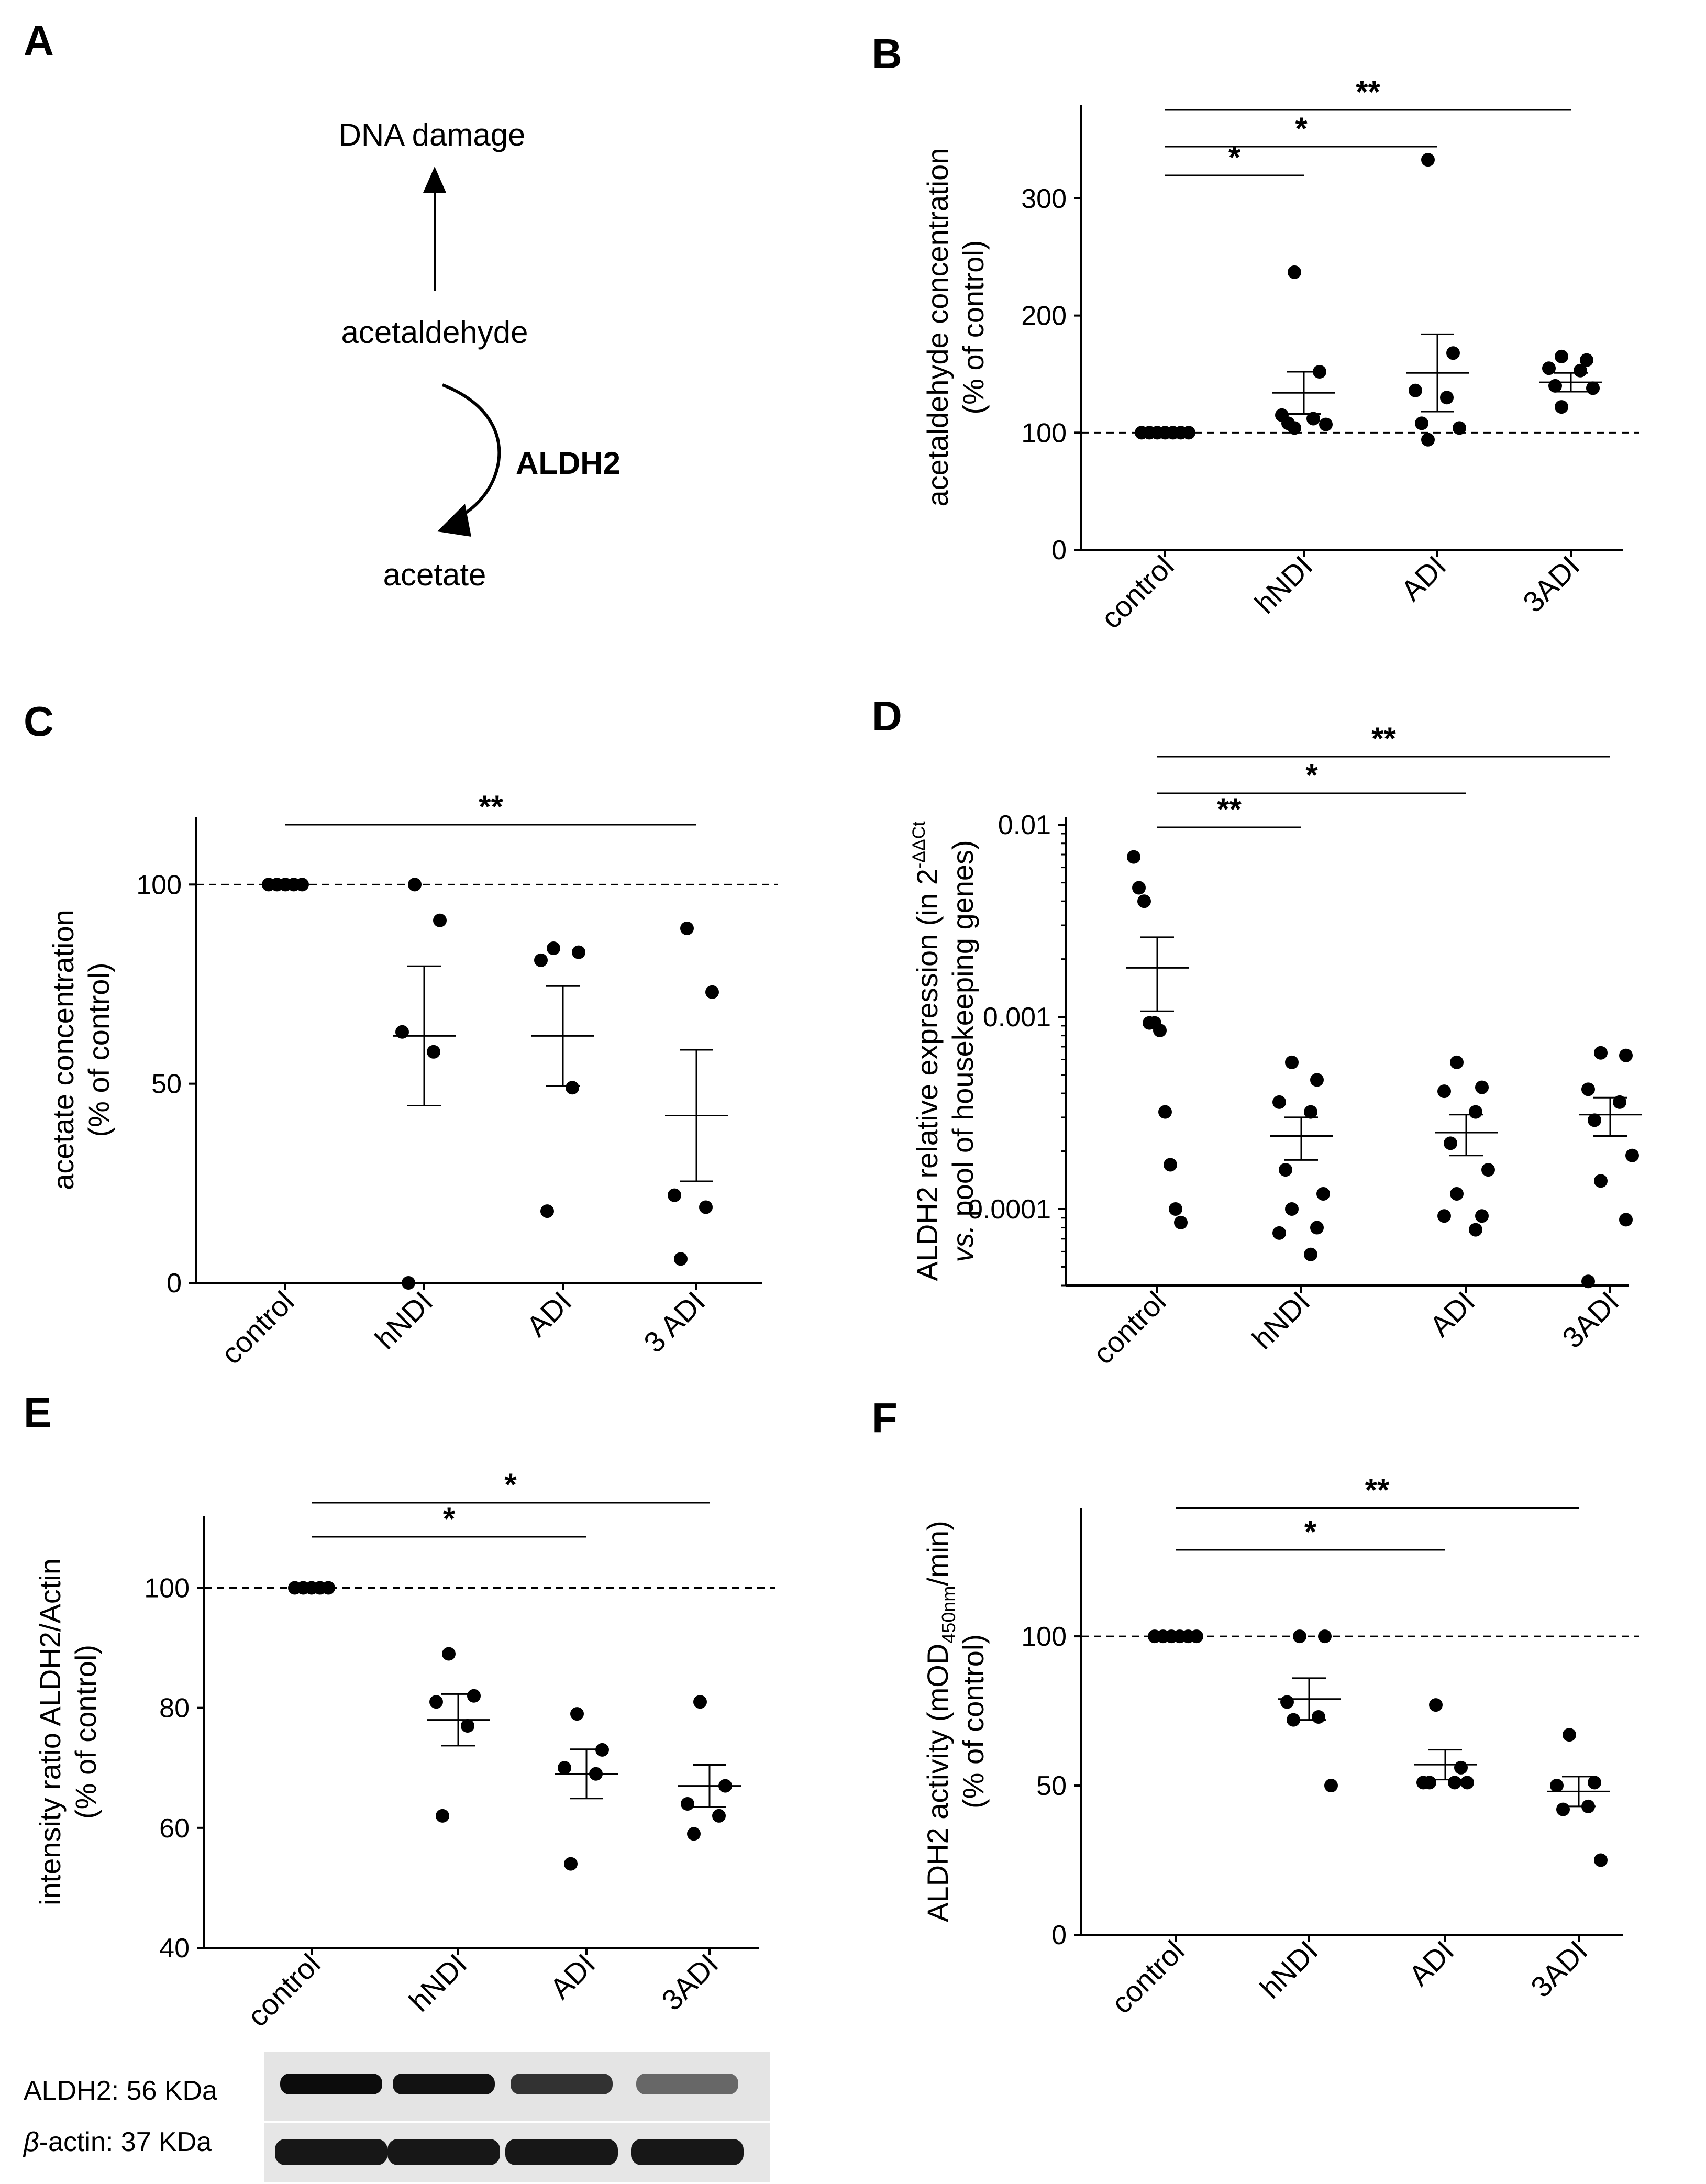 The image size is (1706, 2184). I want to click on y-axis-label-line2: vs. pool of housekeeping genes), so click(962, 1051).